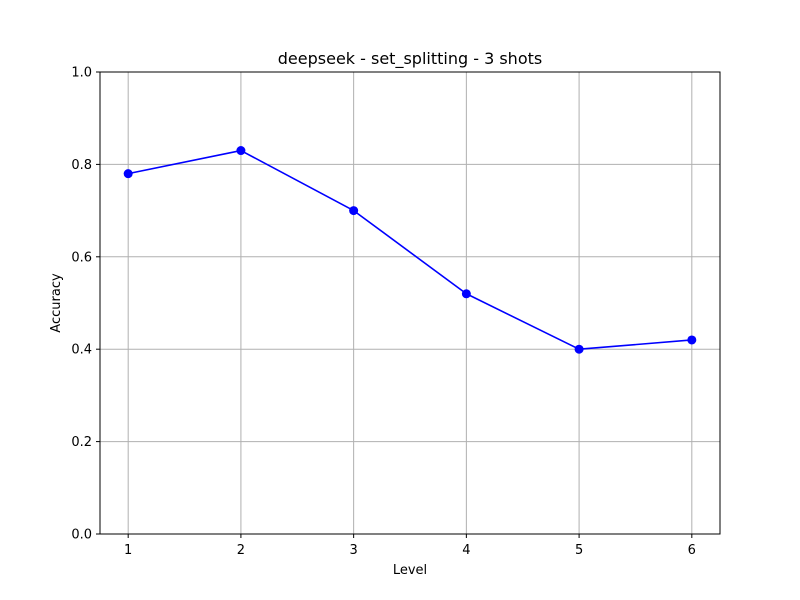  What do you see at coordinates (692, 550) in the screenshot?
I see `x-tick-label: 6` at bounding box center [692, 550].